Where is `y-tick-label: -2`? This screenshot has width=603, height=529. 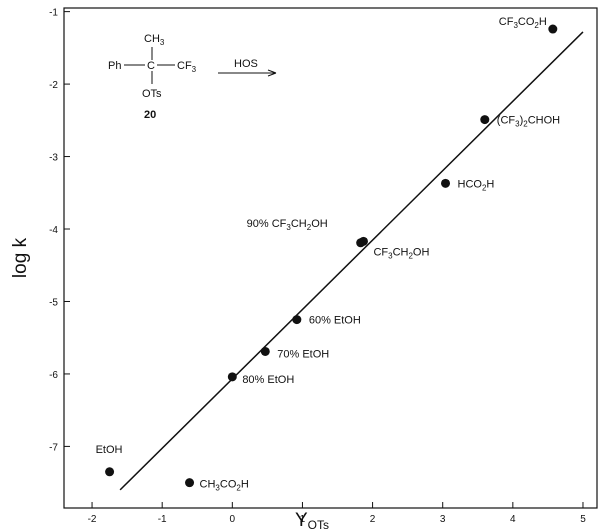
y-tick-label: -2 is located at coordinates (53, 85).